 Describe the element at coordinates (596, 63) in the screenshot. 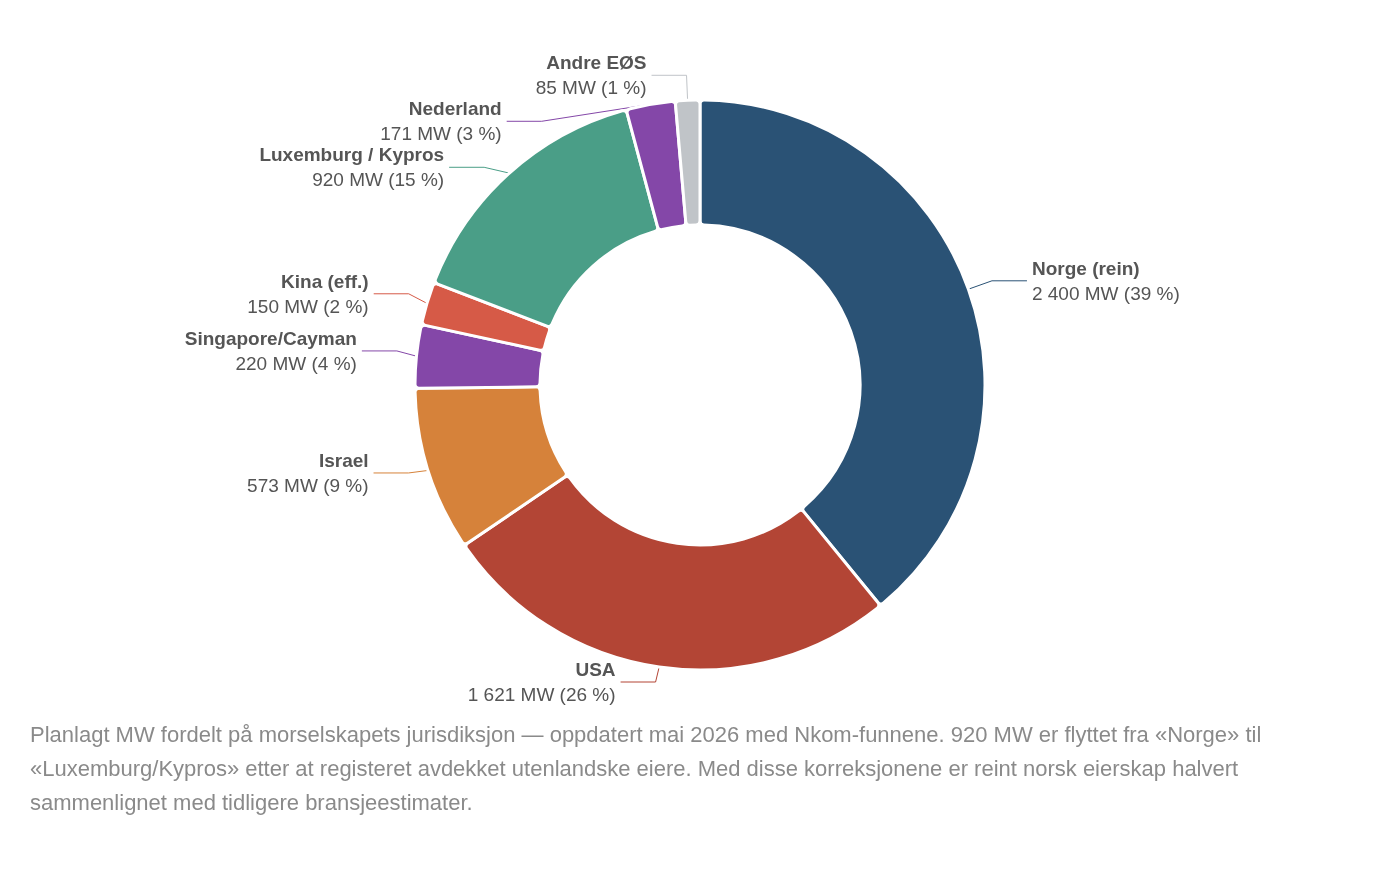

I see `slice-label: Andre EØS` at that location.